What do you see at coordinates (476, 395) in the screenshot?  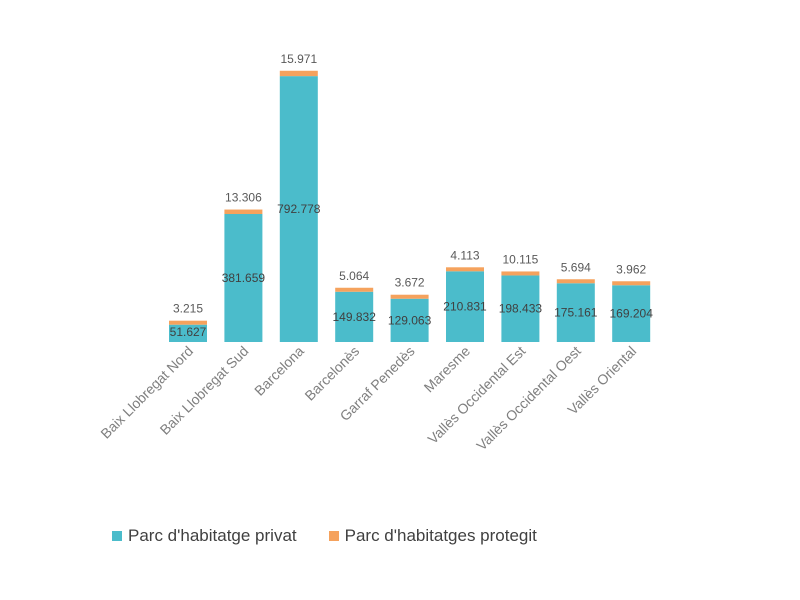 I see `category-label-6: Vallès Occidental Est` at bounding box center [476, 395].